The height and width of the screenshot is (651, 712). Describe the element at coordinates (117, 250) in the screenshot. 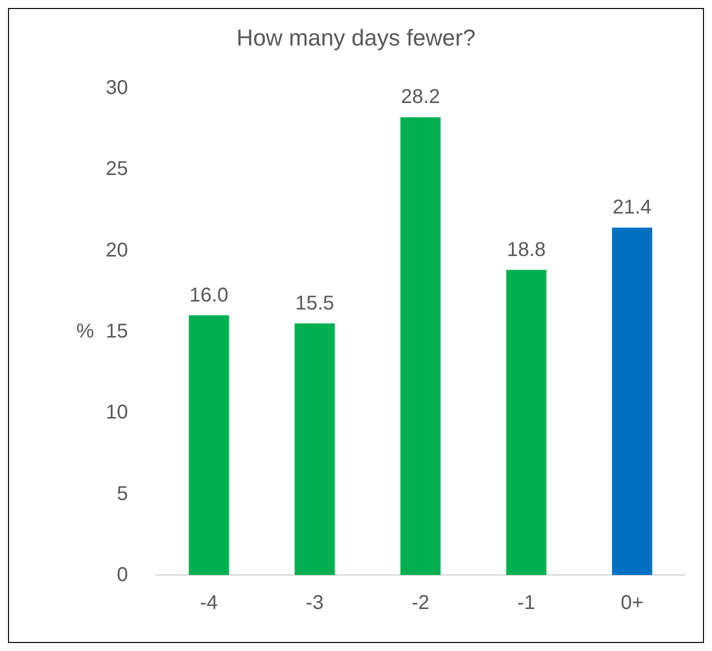

I see `y-tick-label: 20` at that location.